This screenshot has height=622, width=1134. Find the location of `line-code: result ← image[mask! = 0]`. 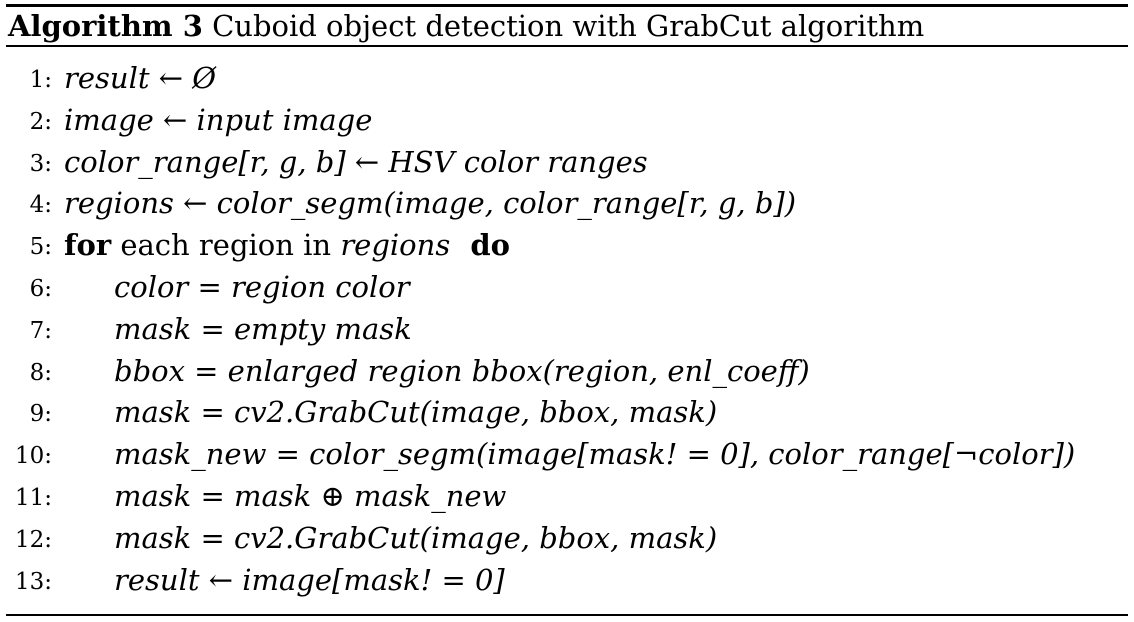

line-code: result ← image[mask! = 0] is located at coordinates (309, 580).